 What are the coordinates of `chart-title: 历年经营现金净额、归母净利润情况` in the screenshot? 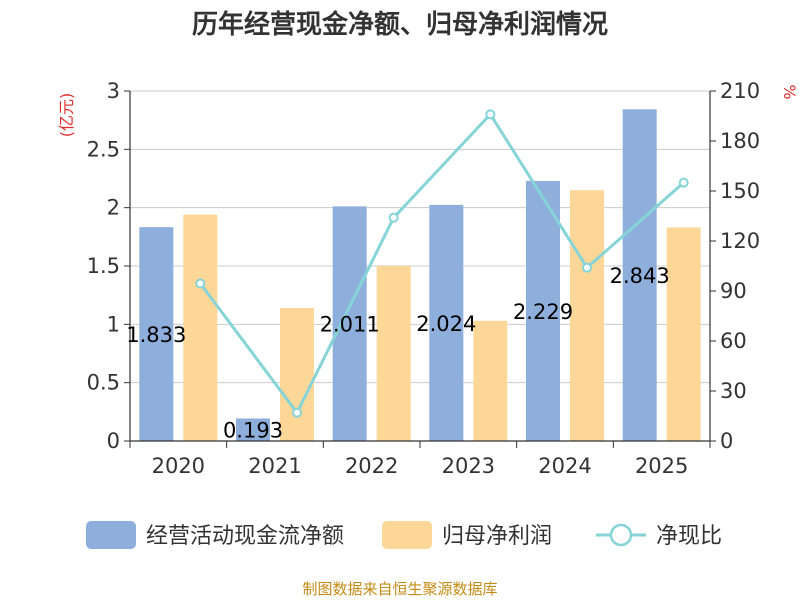 It's located at (400, 24).